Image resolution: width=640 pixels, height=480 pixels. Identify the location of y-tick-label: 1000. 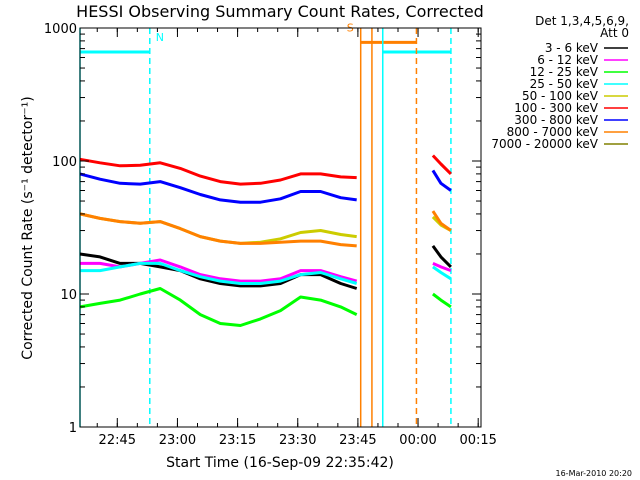
(60, 29).